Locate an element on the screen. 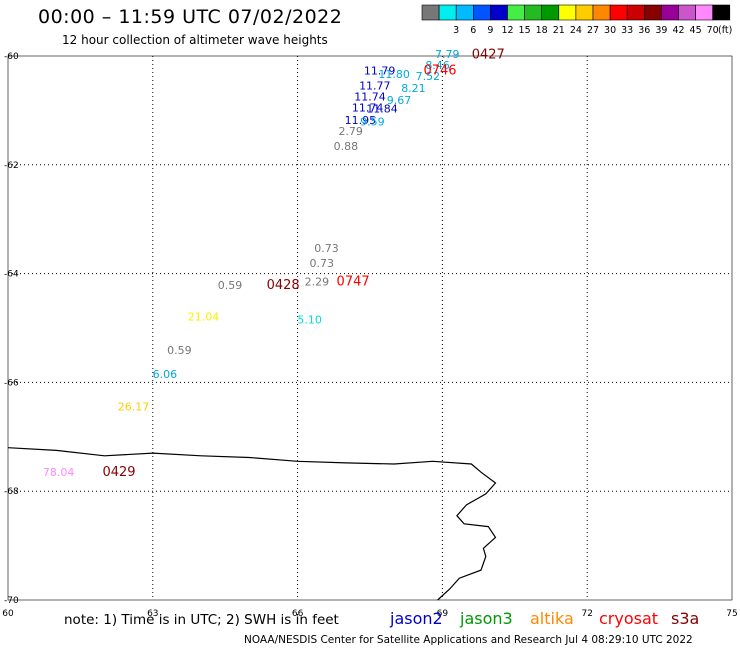  color-scale-tick-label: 30 is located at coordinates (610, 30).